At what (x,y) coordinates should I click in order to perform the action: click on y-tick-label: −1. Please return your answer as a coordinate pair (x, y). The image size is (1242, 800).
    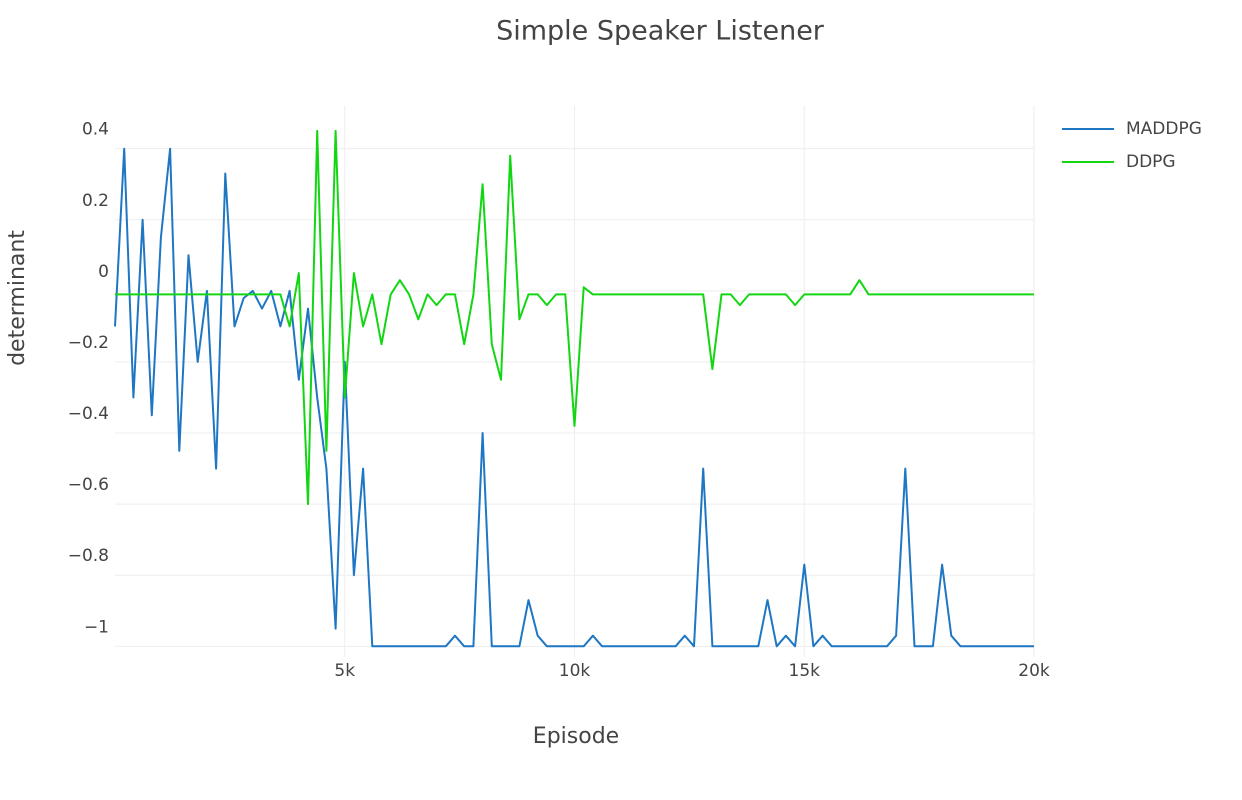
    Looking at the image, I should click on (96, 627).